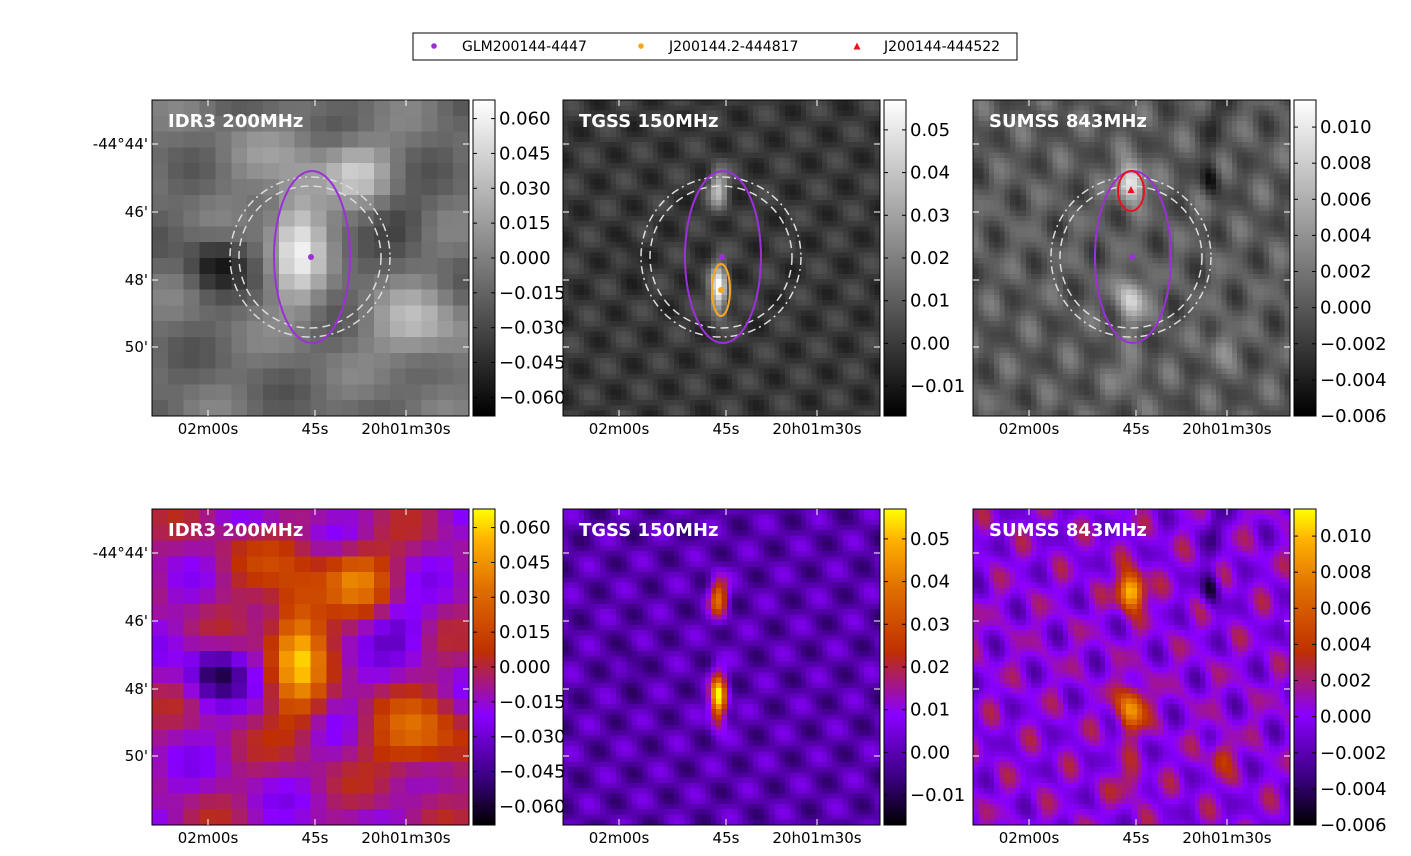 The image size is (1411, 856). I want to click on legend-marker-tgss, so click(641, 46).